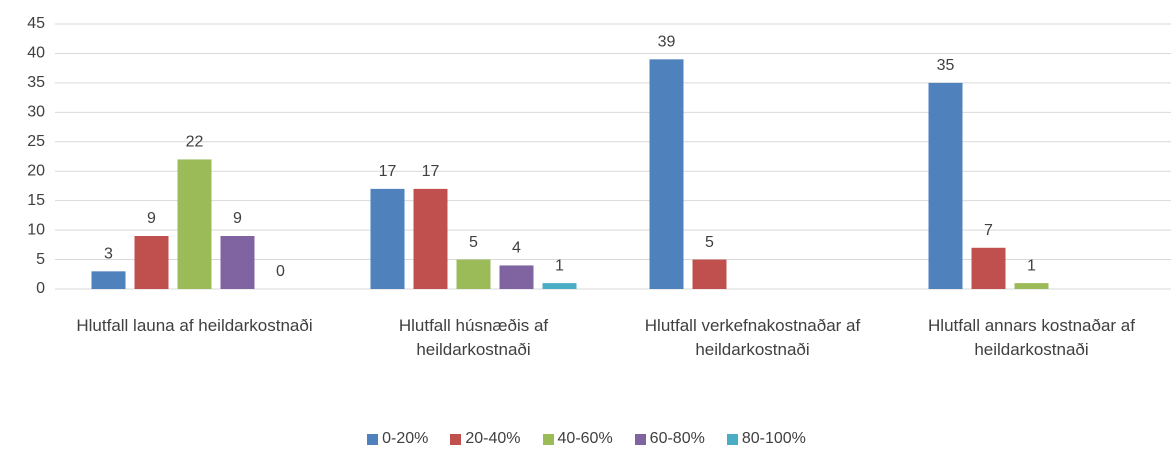  I want to click on legend-label: 80-100%, so click(773, 438).